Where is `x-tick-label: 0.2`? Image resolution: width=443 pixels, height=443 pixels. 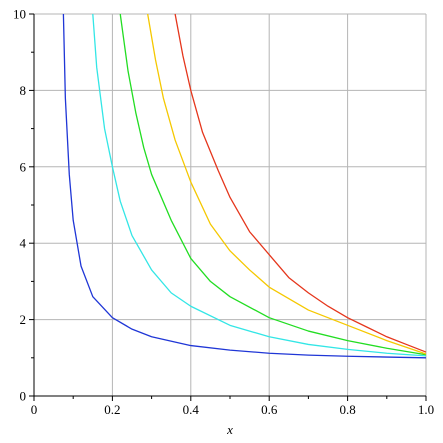 x-tick-label: 0.2 is located at coordinates (112, 409).